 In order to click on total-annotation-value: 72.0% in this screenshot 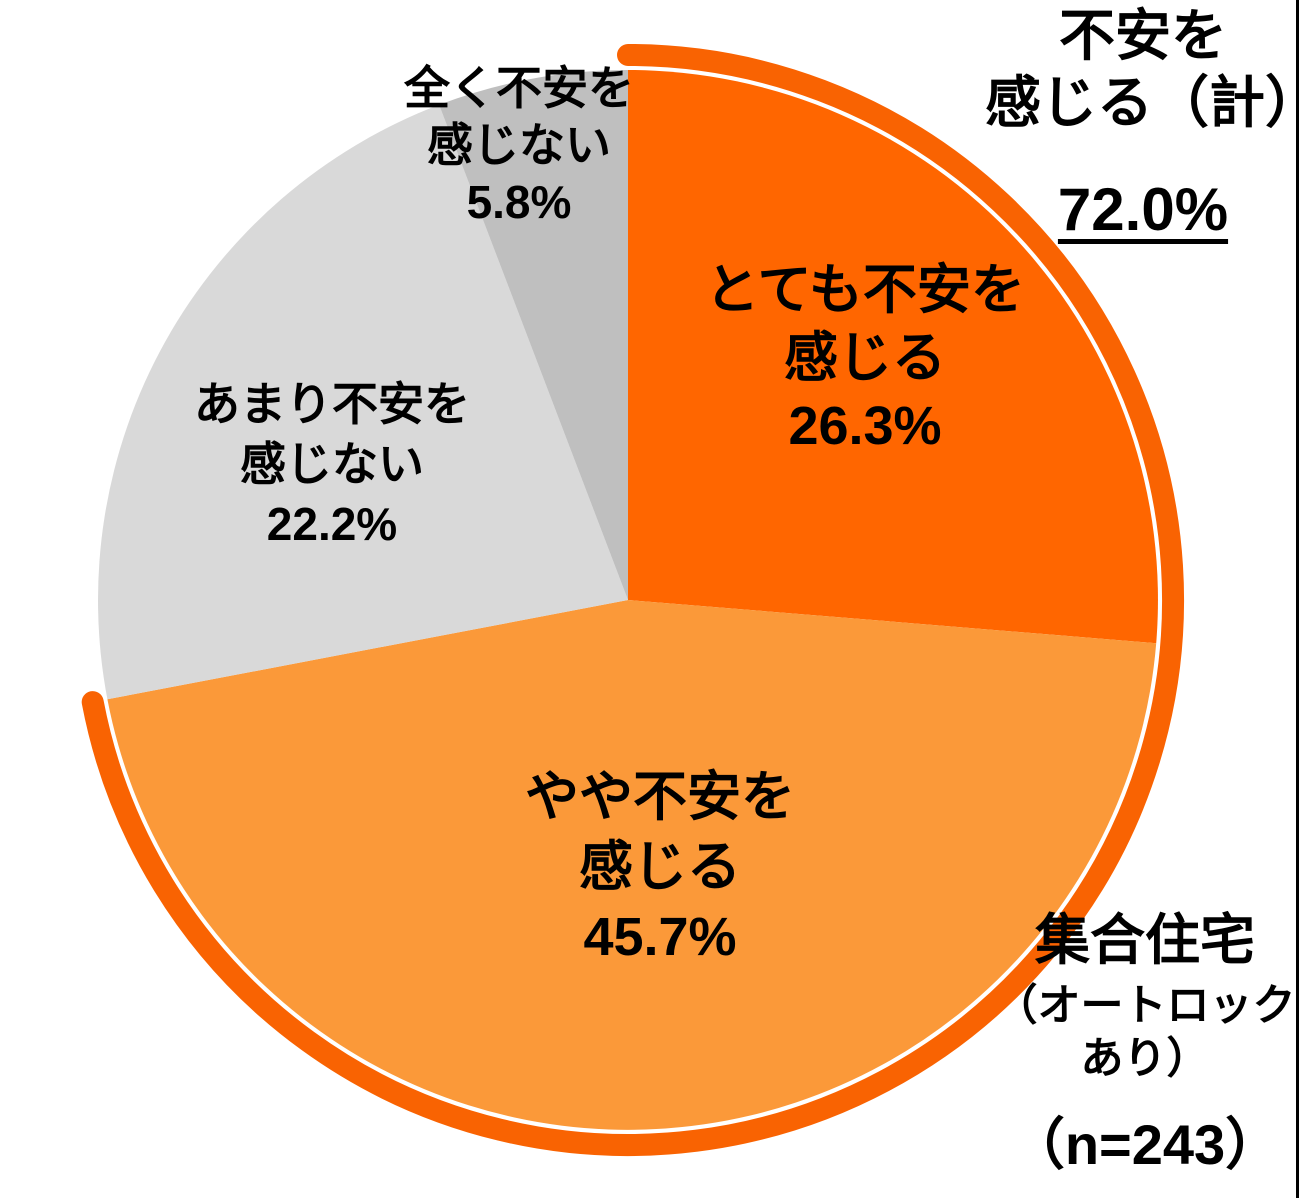, I will do `click(1143, 209)`.